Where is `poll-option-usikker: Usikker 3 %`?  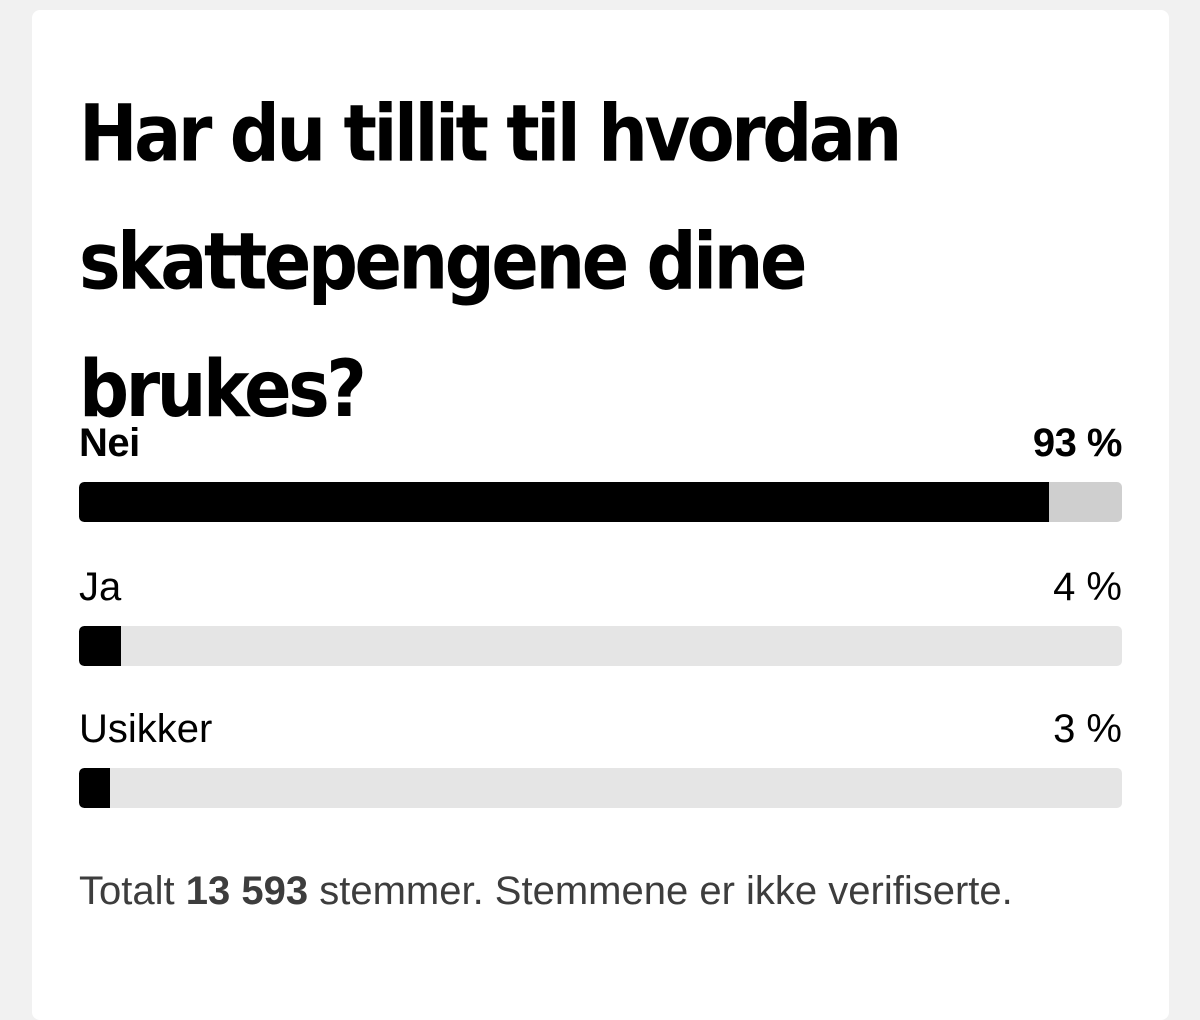 poll-option-usikker: Usikker 3 % is located at coordinates (600, 753).